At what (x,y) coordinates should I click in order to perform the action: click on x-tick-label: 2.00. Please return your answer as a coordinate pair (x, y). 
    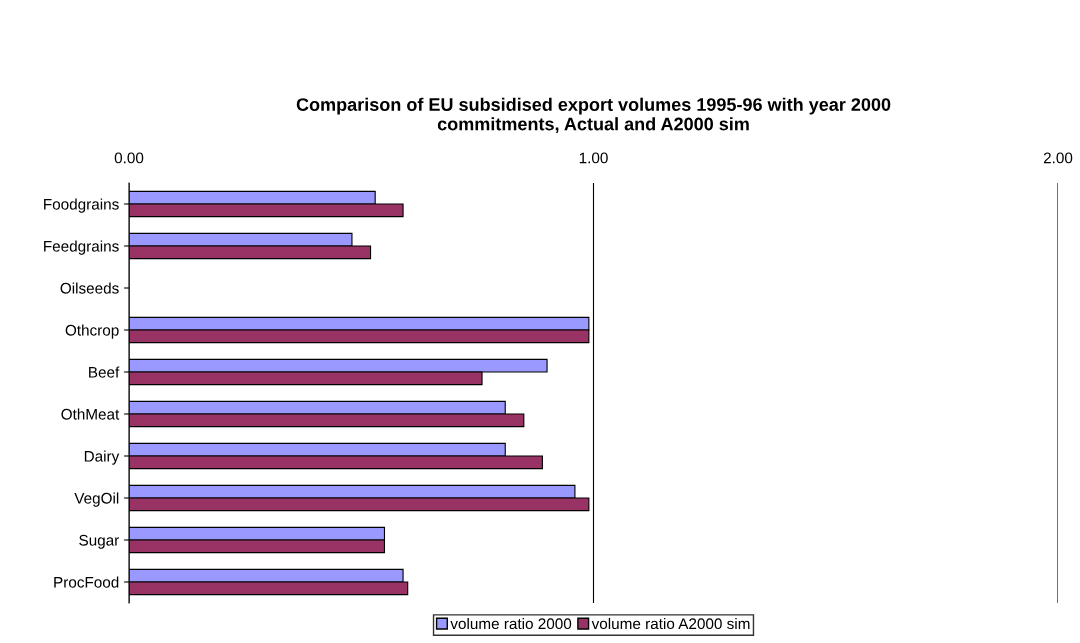
    Looking at the image, I should click on (1058, 158).